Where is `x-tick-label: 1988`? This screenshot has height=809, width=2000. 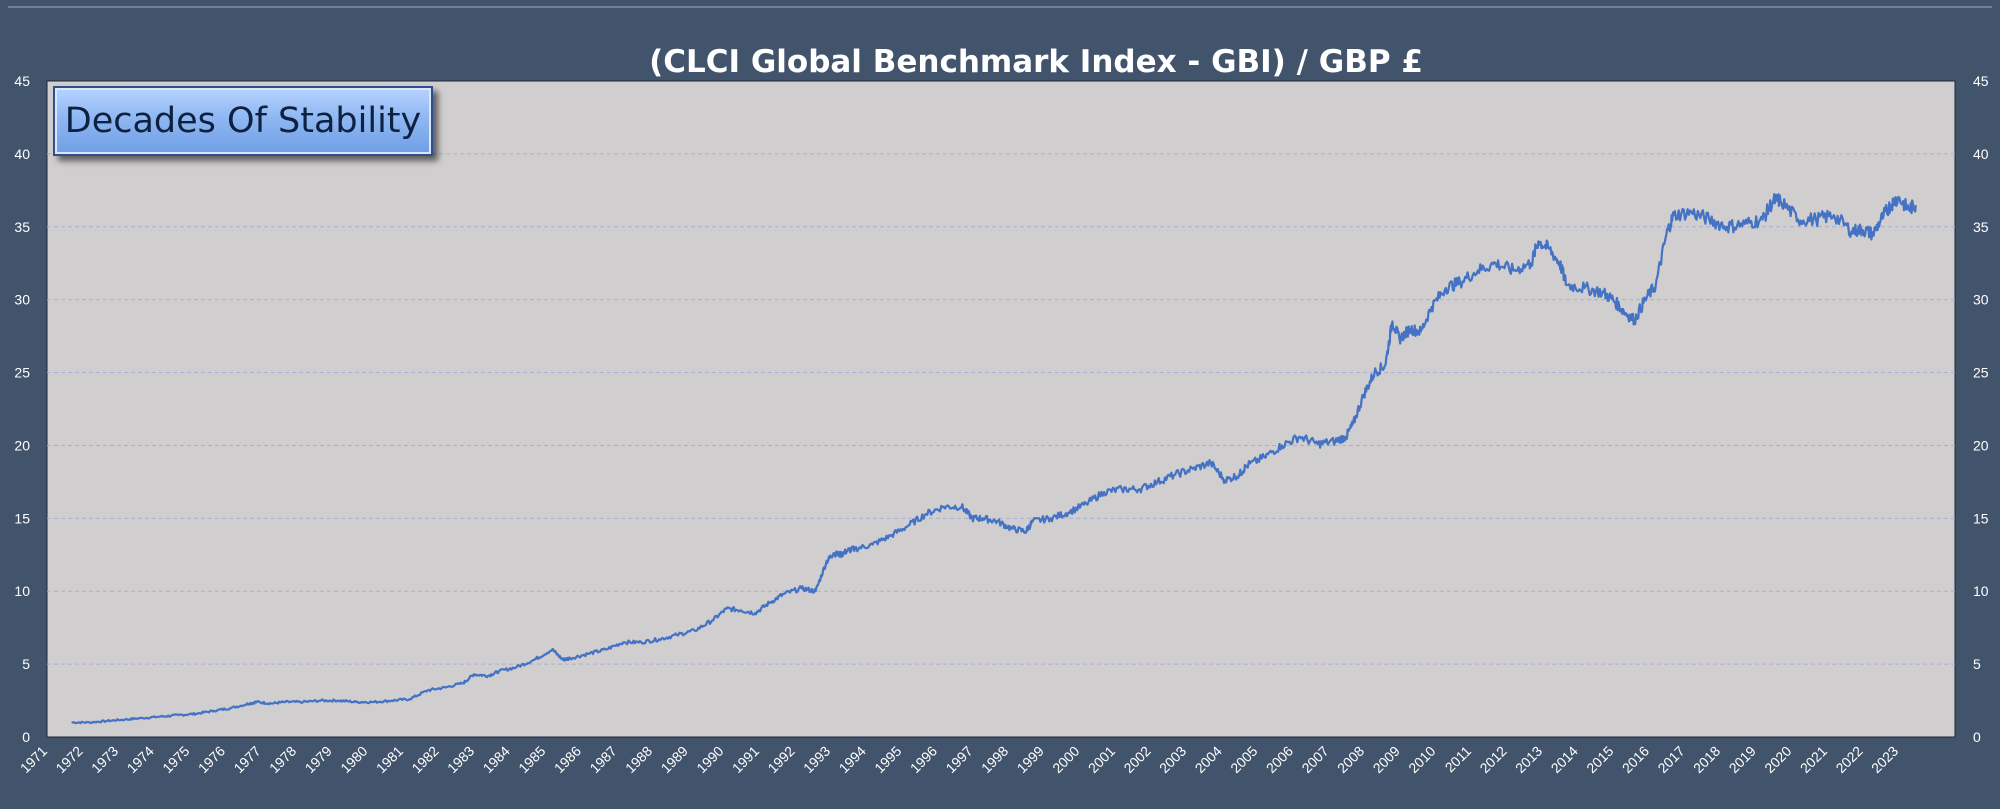
x-tick-label: 1988 is located at coordinates (638, 759).